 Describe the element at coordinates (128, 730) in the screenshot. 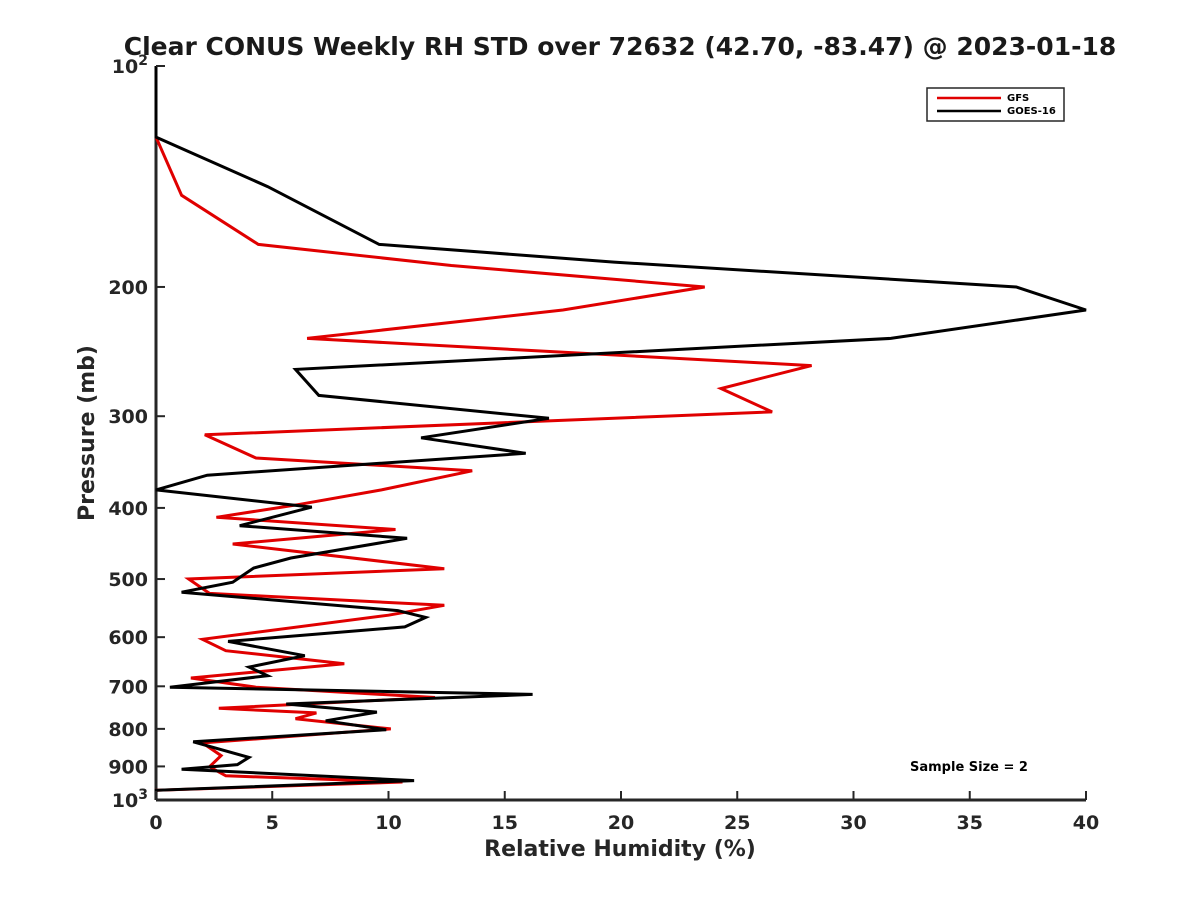

I see `y-tick-label: 800` at that location.